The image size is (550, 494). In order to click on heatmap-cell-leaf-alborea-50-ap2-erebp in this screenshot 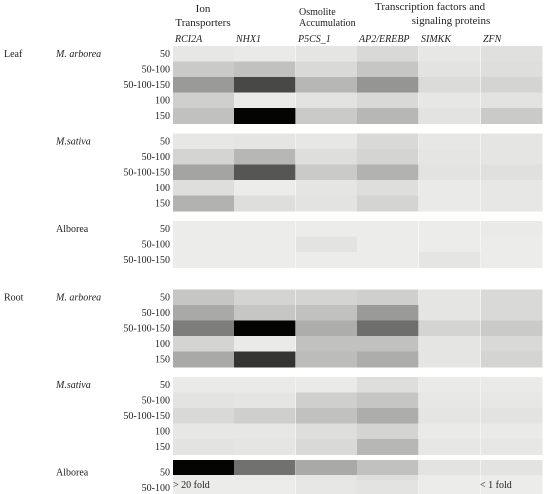, I will do `click(388, 229)`.